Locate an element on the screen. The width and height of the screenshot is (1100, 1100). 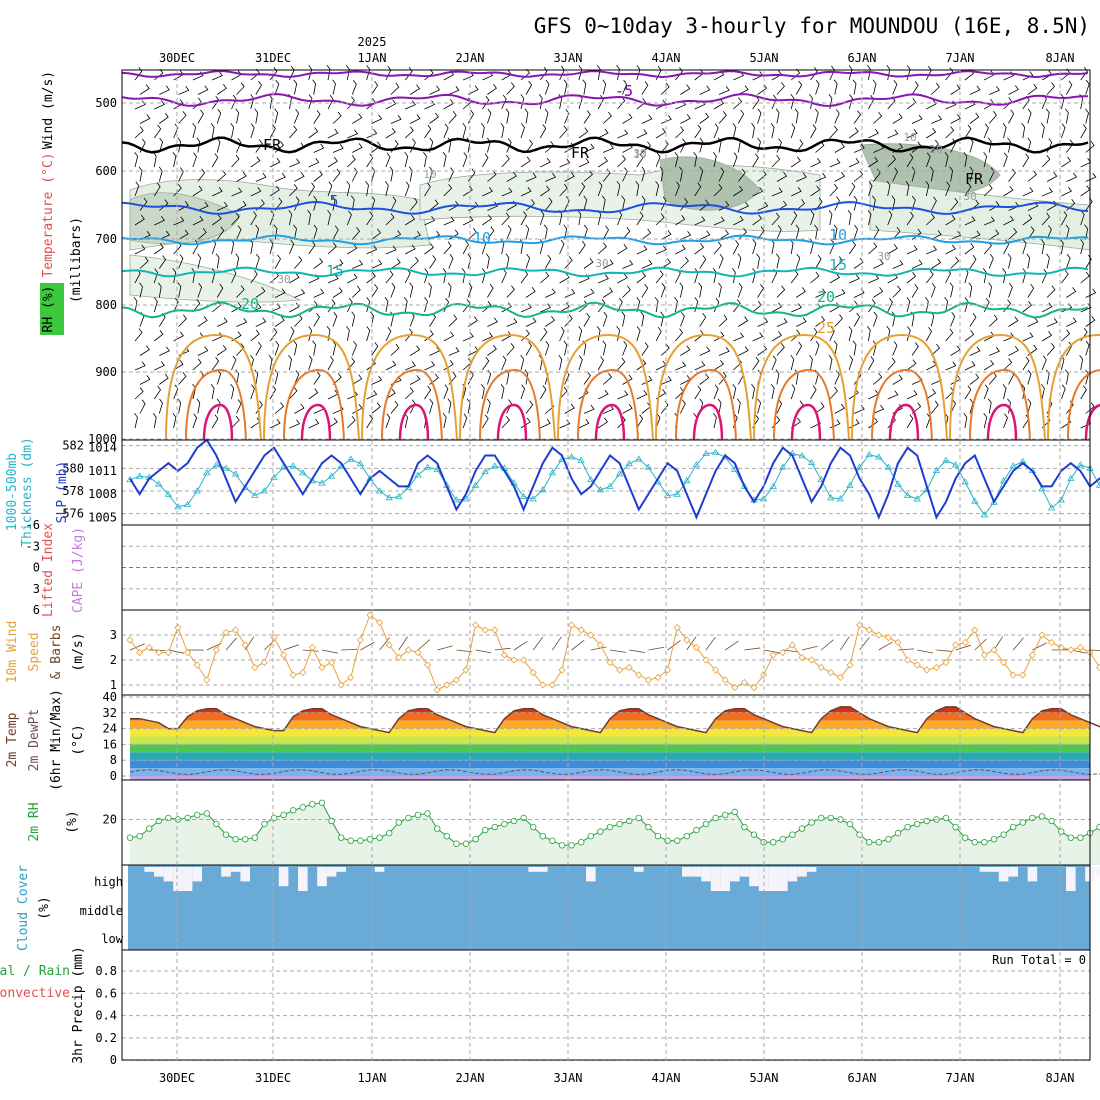
li-tick: 3 is located at coordinates (36, 589).